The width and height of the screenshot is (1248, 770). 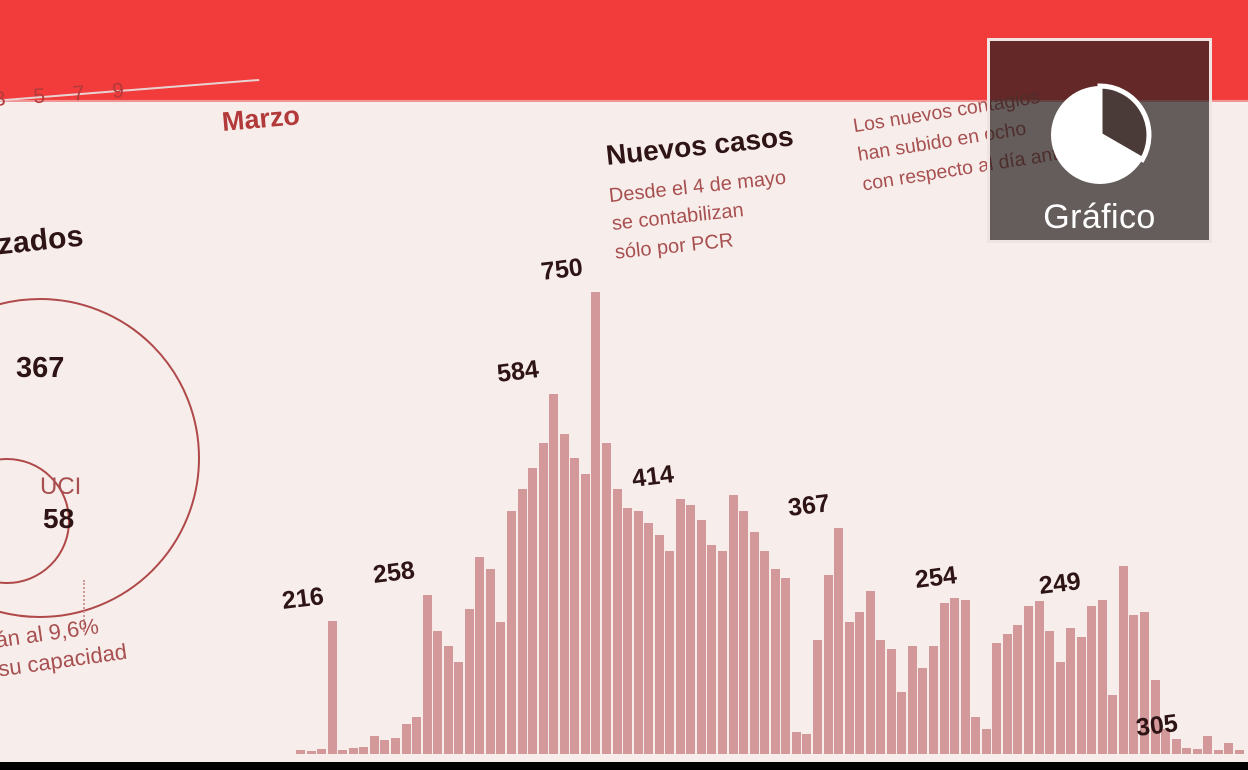 What do you see at coordinates (809, 505) in the screenshot?
I see `bar-value-label: 367` at bounding box center [809, 505].